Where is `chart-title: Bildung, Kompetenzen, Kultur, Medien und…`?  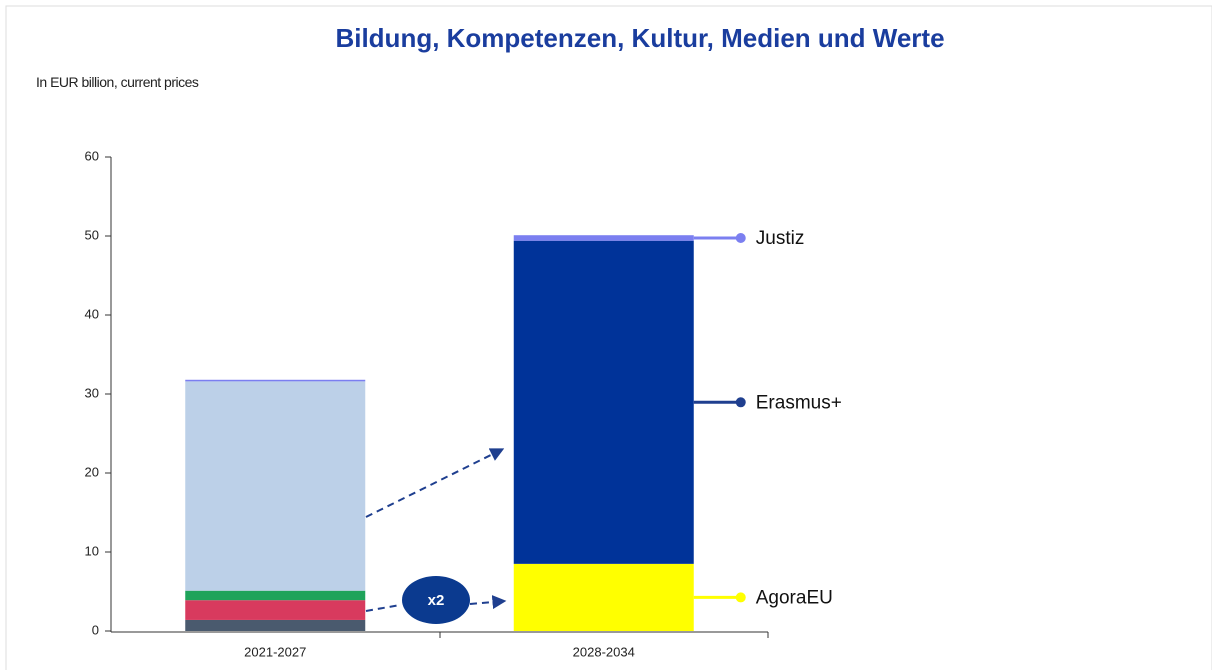
chart-title: Bildung, Kompetenzen, Kultur, Medien und… is located at coordinates (639, 38).